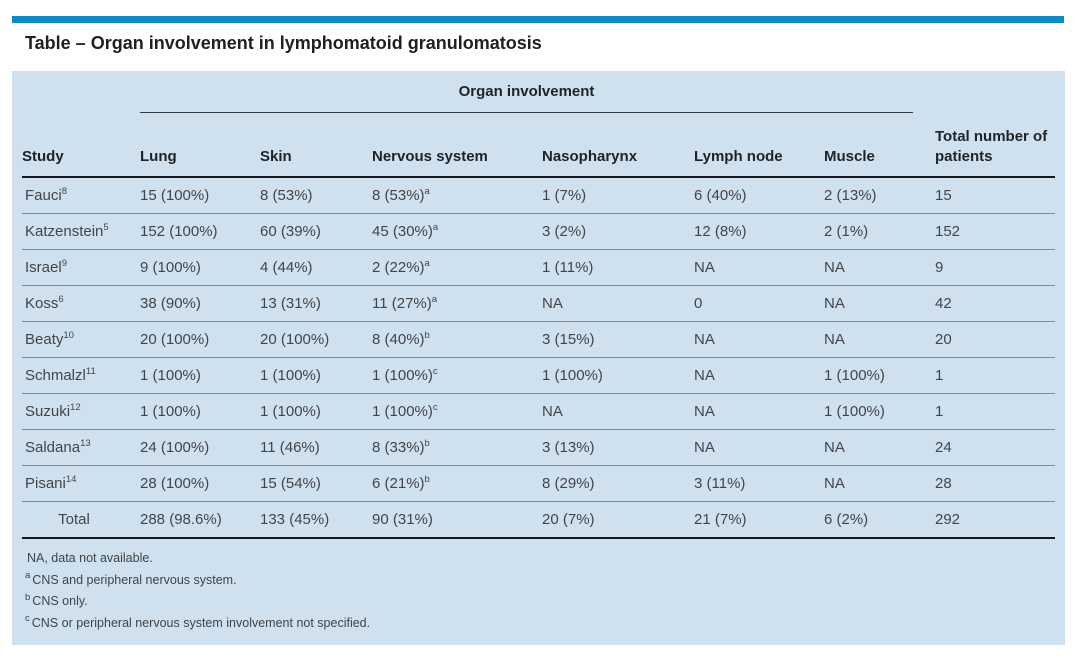 The image size is (1083, 661). What do you see at coordinates (457, 339) in the screenshot?
I see `data-cell: 8 (40%)b` at bounding box center [457, 339].